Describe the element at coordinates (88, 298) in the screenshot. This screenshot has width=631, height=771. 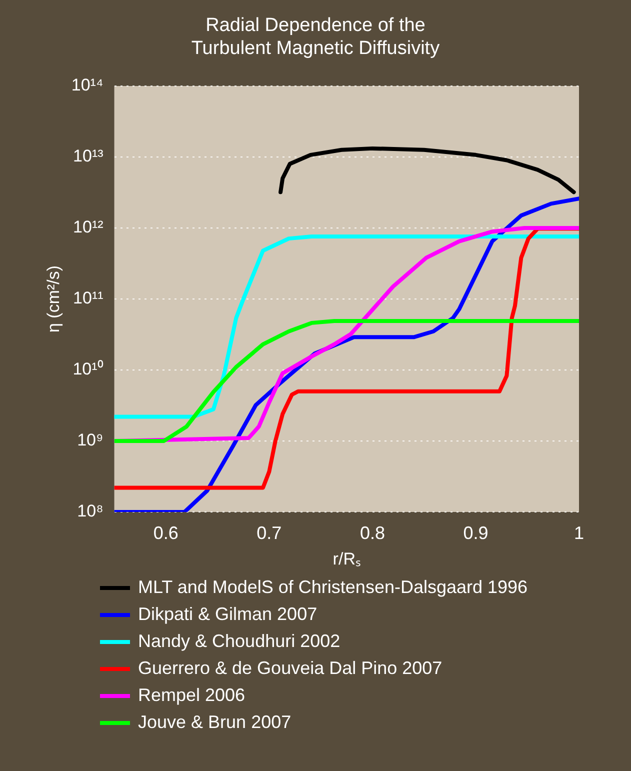
I see `y-tick-label: 10¹¹` at that location.